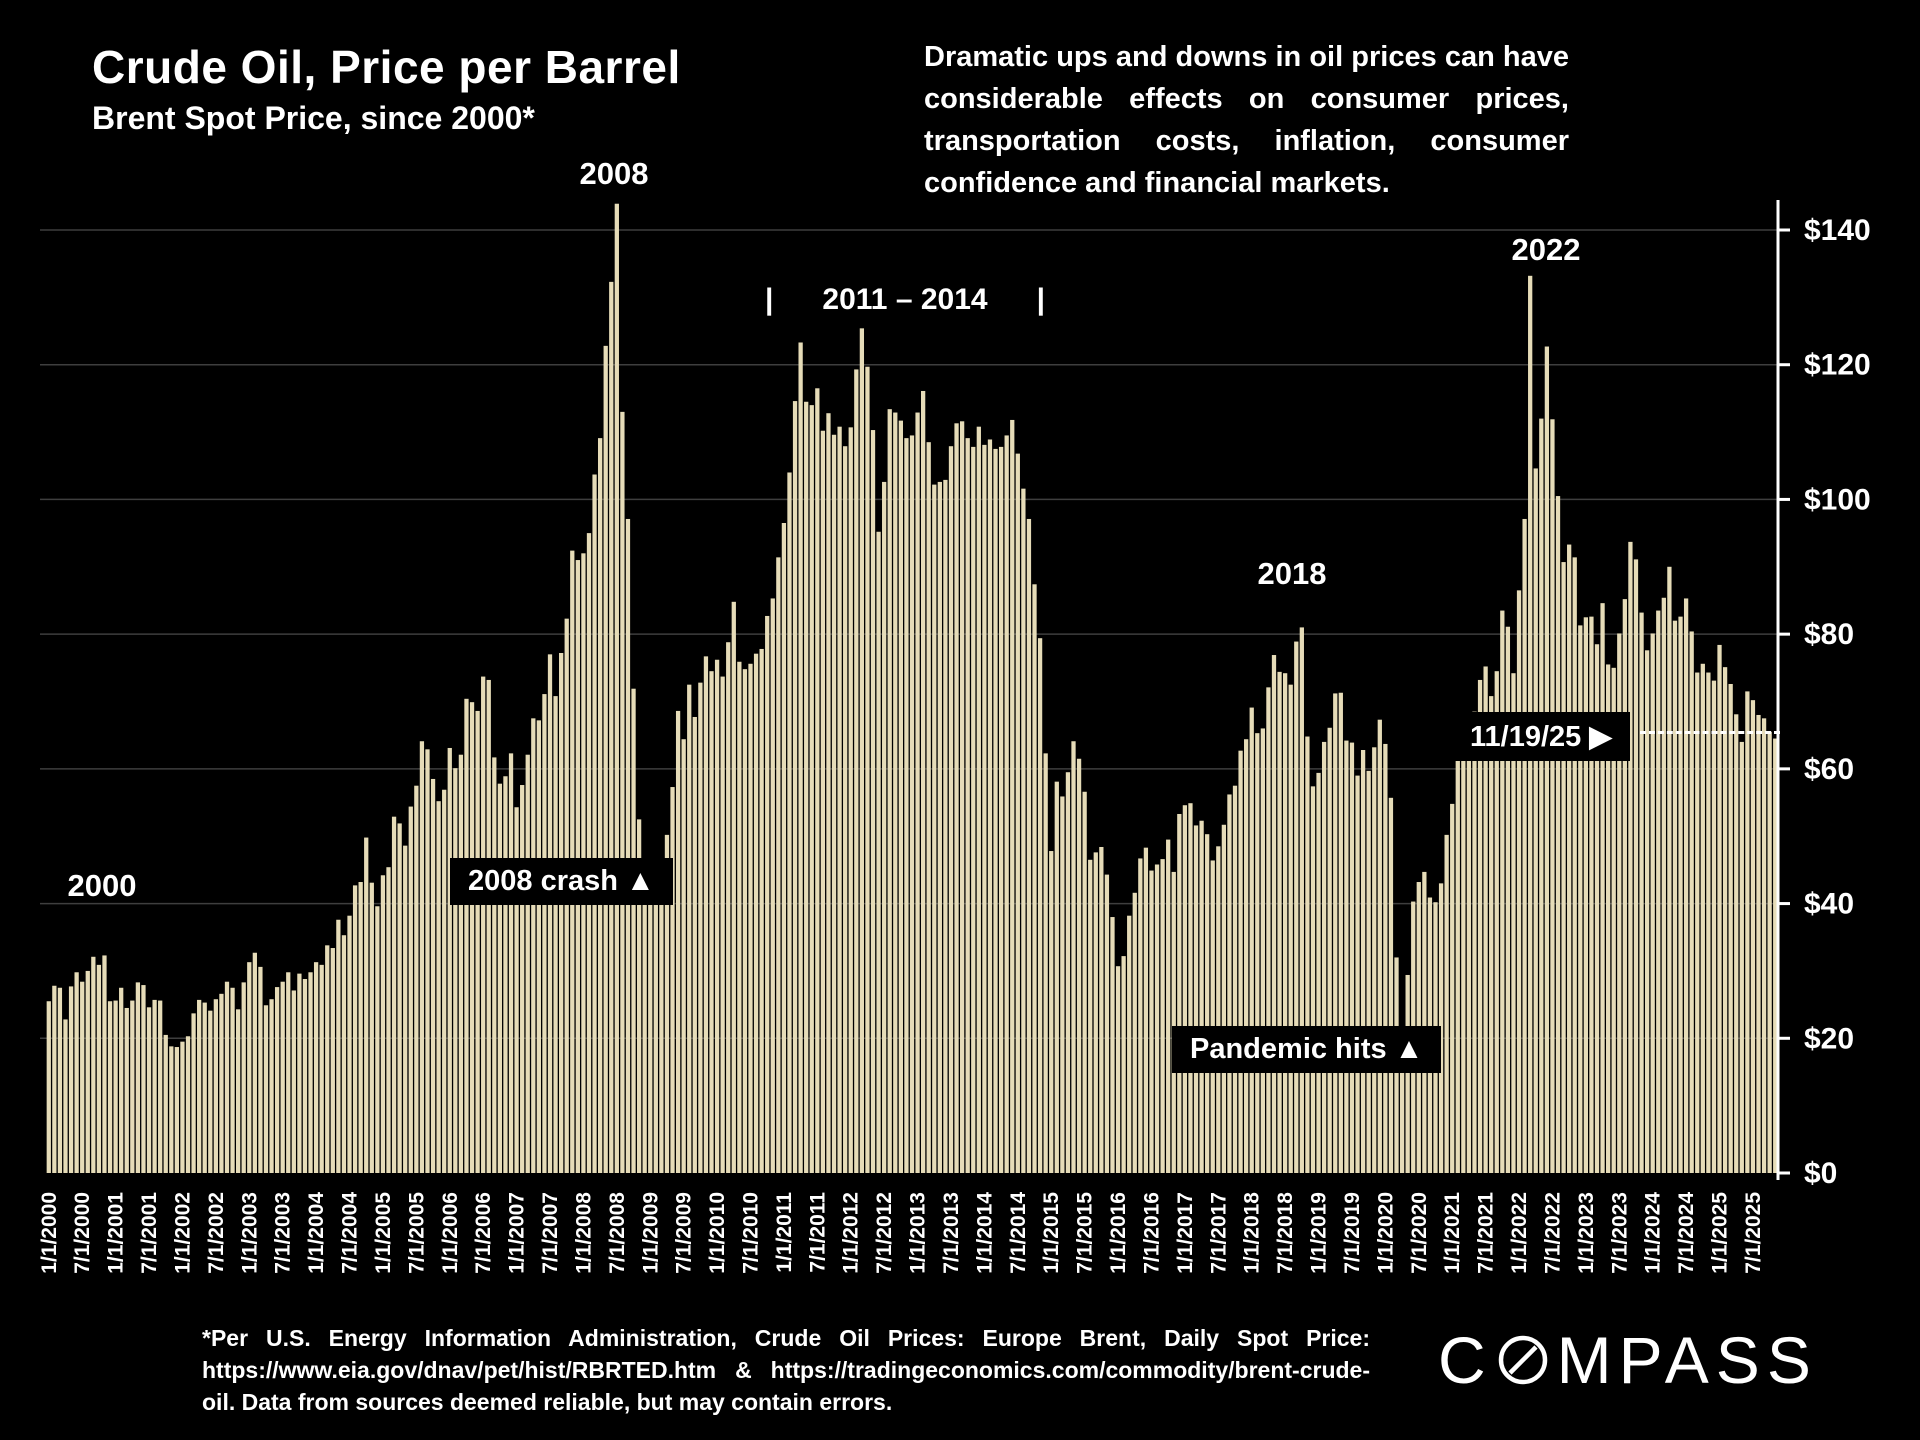 The image size is (1920, 1440). I want to click on svg-text: 7/1/2002, so click(216, 1233).